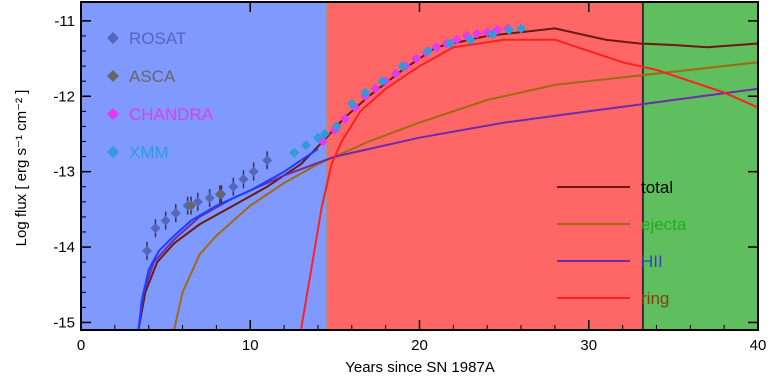  I want to click on legend-item-rosat: ROSAT, so click(146, 38).